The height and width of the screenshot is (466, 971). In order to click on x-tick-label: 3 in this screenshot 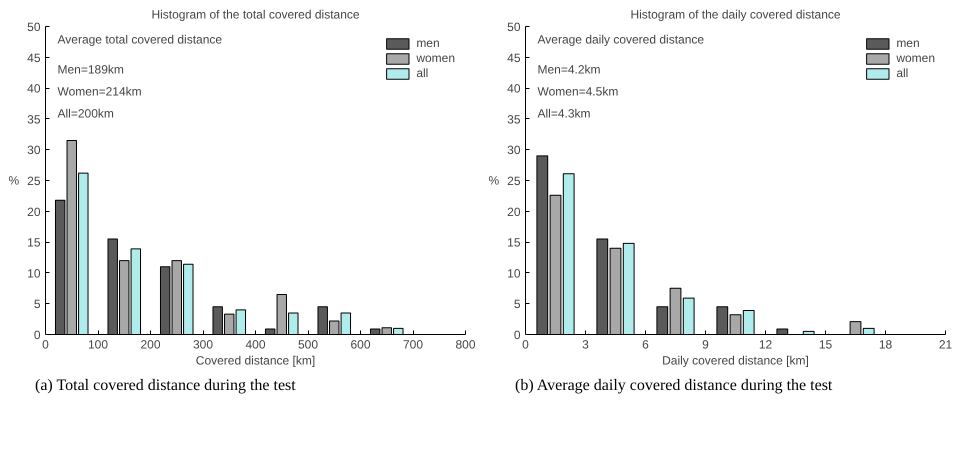, I will do `click(586, 345)`.